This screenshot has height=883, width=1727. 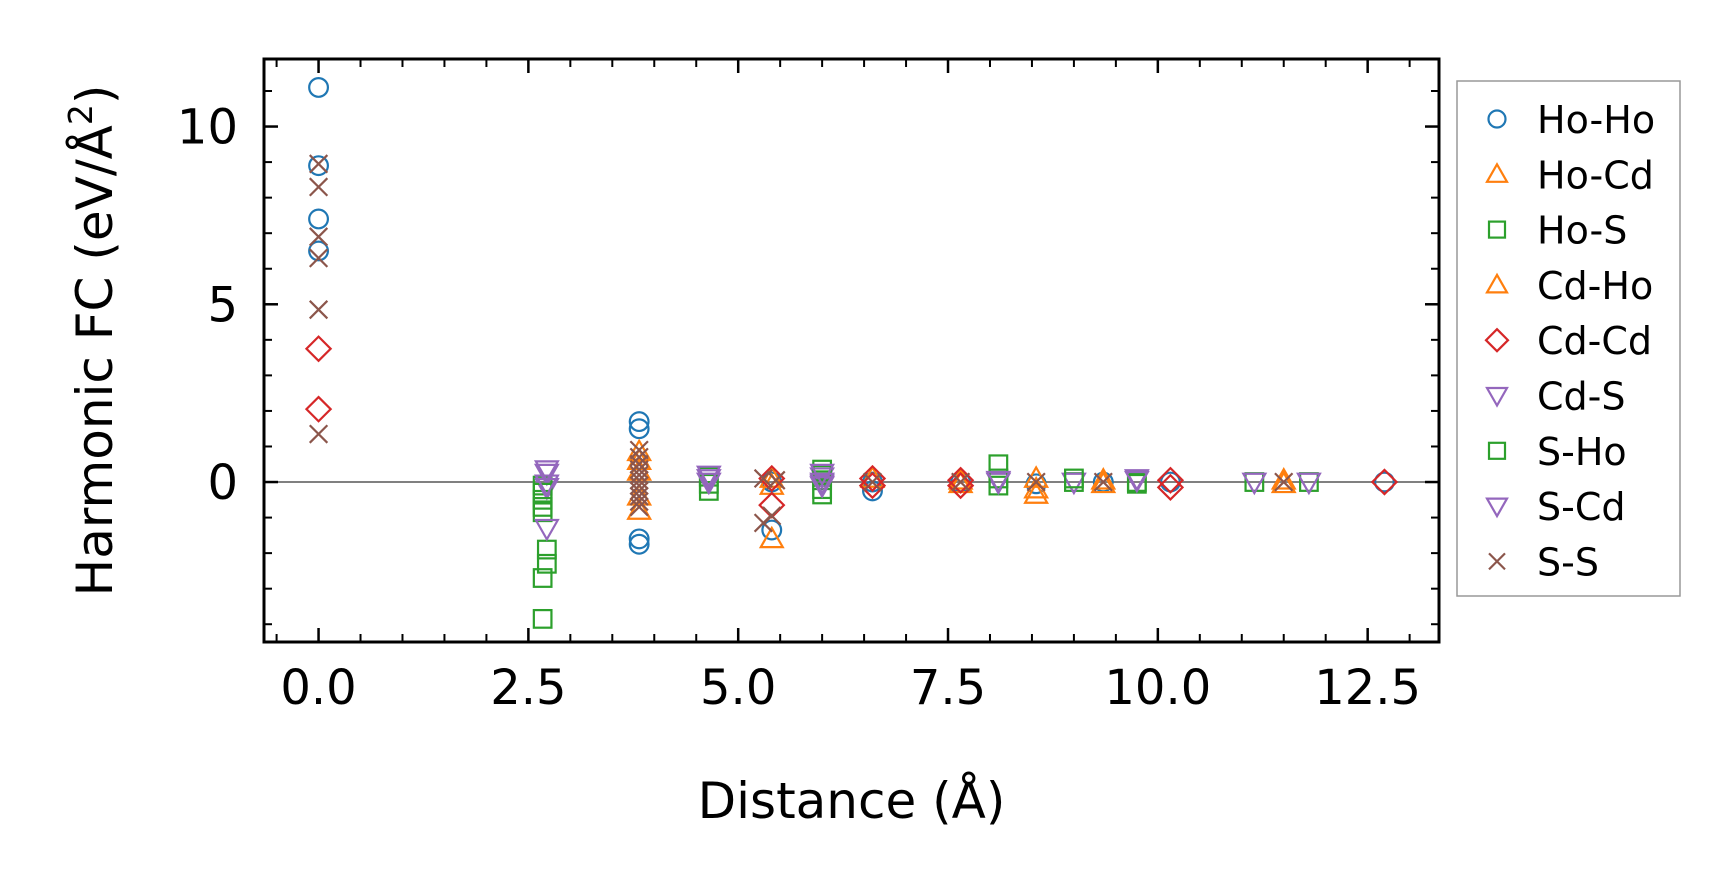 I want to click on legend-label: S-S, so click(x=1568, y=562).